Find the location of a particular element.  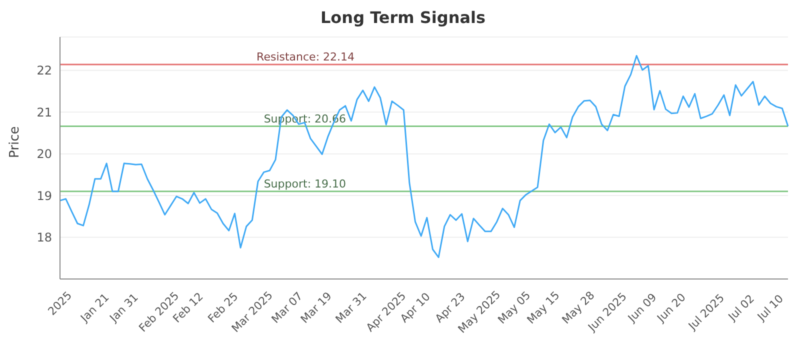

chart-title: Long Term Signals is located at coordinates (403, 17).